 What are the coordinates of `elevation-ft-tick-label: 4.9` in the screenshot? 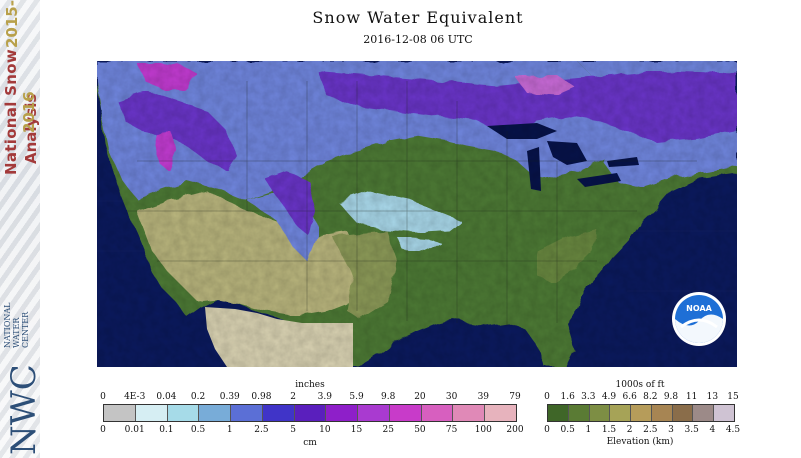 It's located at (609, 397).